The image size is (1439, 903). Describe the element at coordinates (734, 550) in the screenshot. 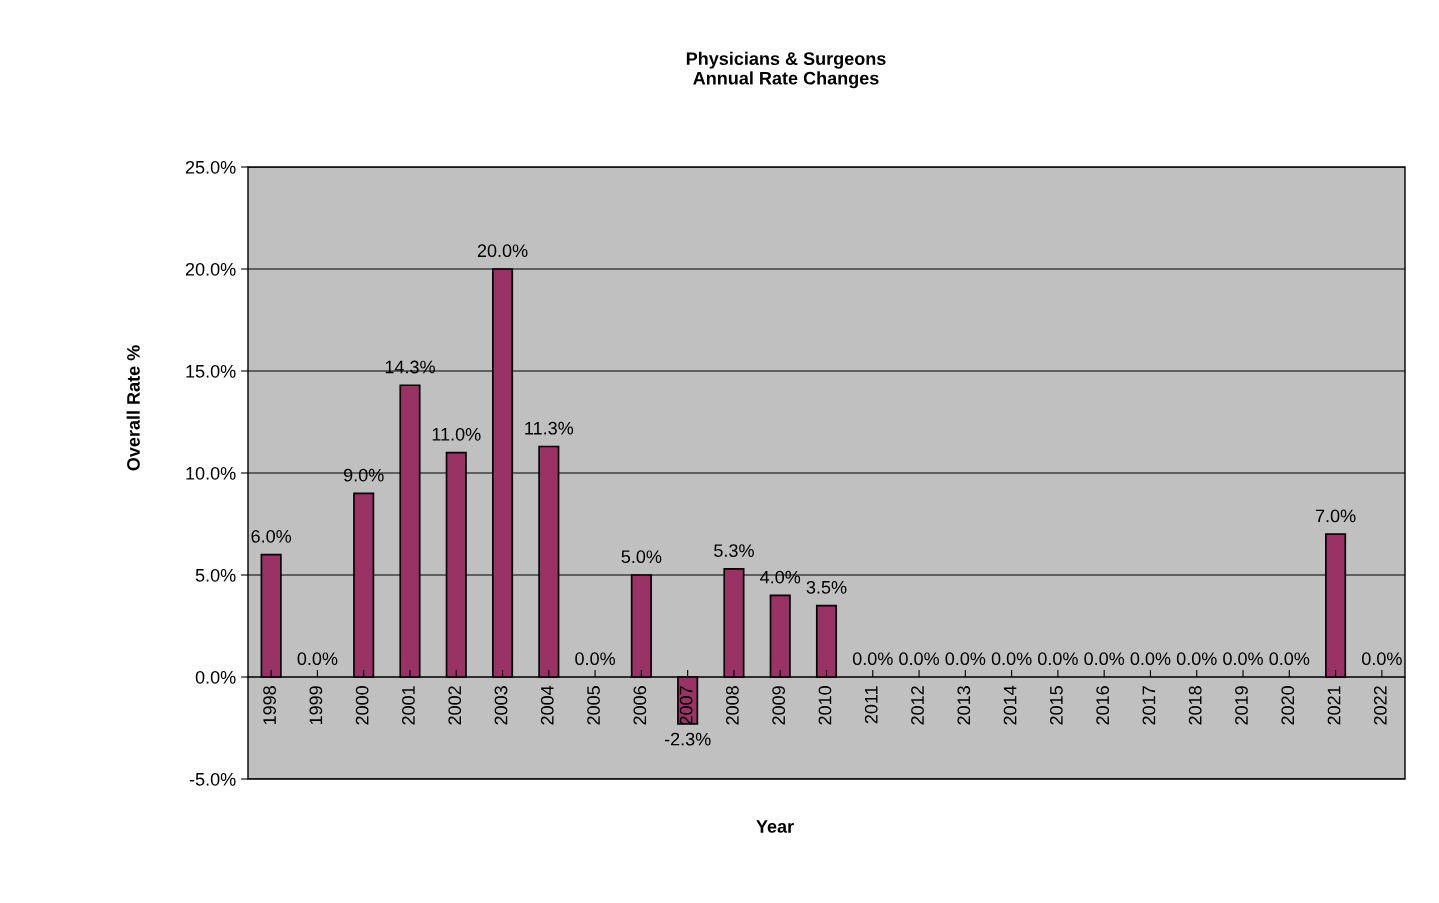

I see `data-label: 5.3%` at that location.